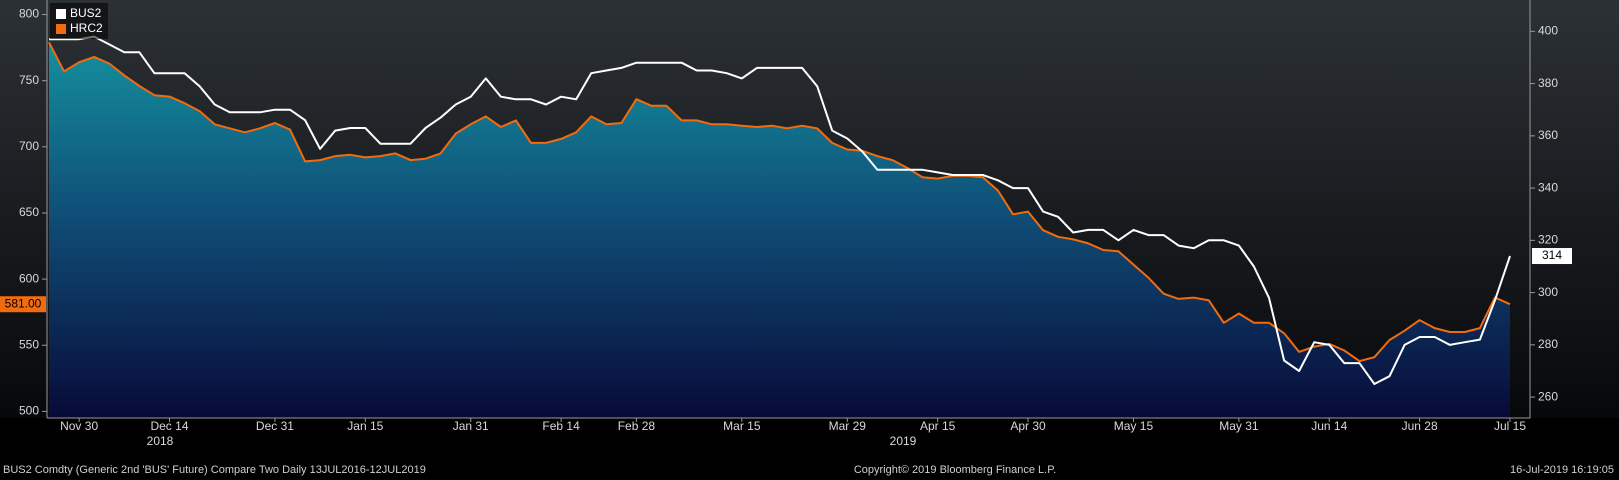 The width and height of the screenshot is (1619, 480). Describe the element at coordinates (86, 28) in the screenshot. I see `legend-label: HRC2` at that location.